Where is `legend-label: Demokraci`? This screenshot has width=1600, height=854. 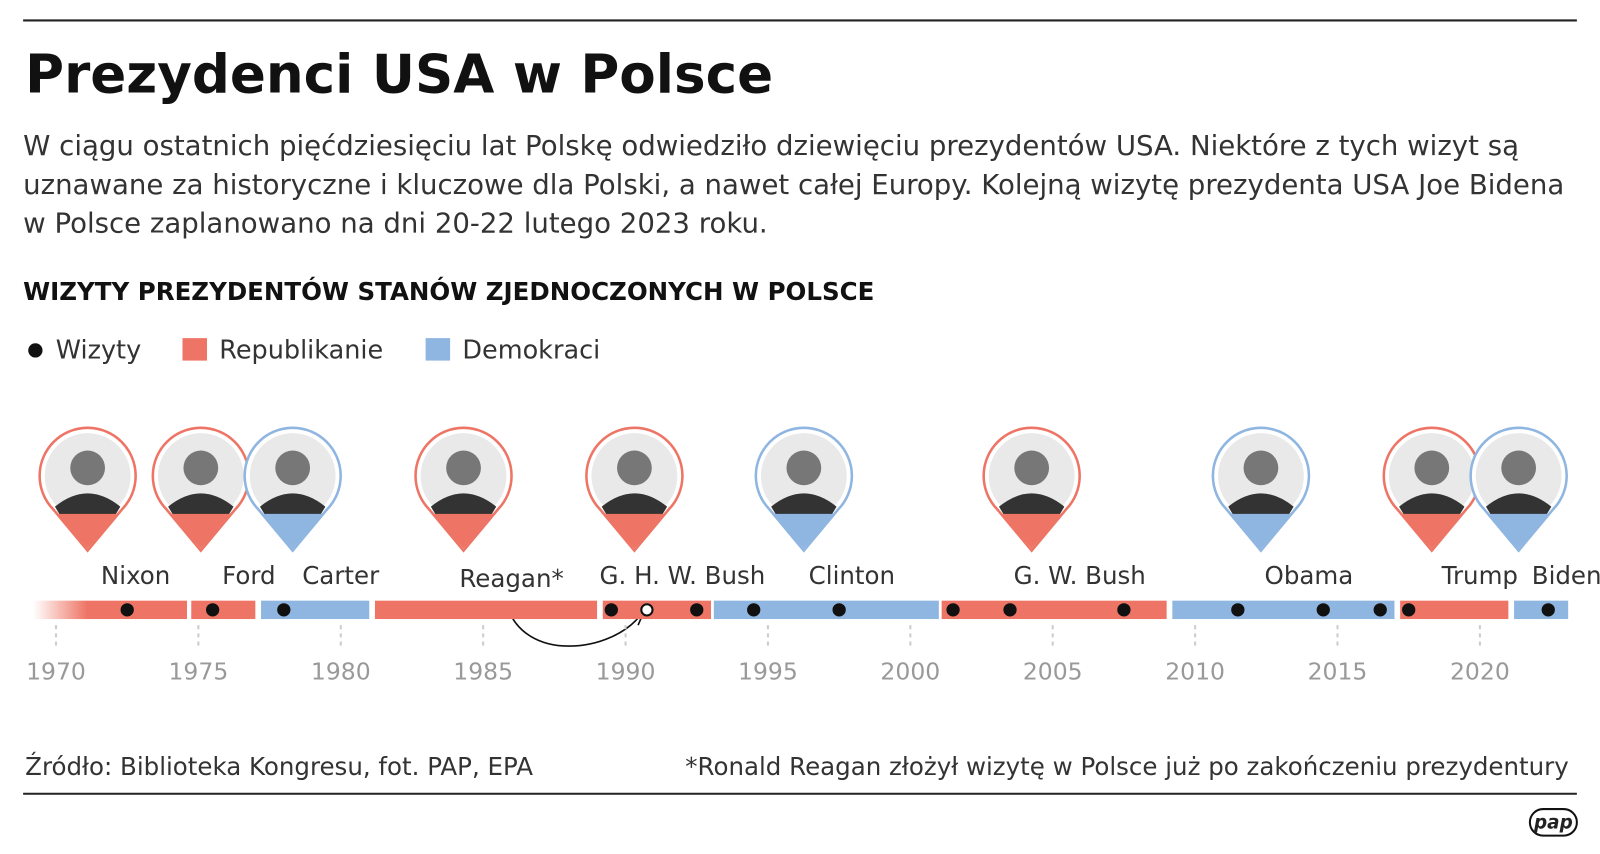 legend-label: Demokraci is located at coordinates (531, 350).